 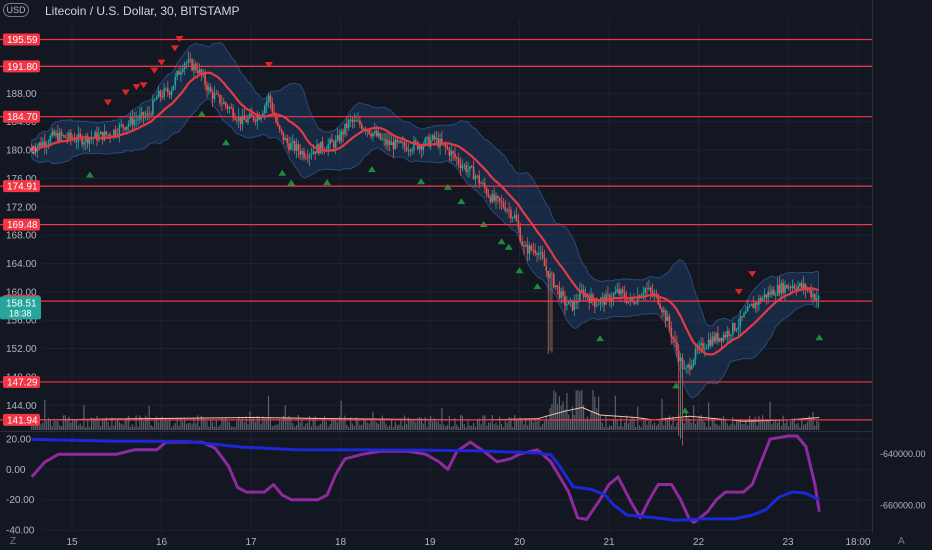 I want to click on time-tick-label: 21, so click(x=609, y=542).